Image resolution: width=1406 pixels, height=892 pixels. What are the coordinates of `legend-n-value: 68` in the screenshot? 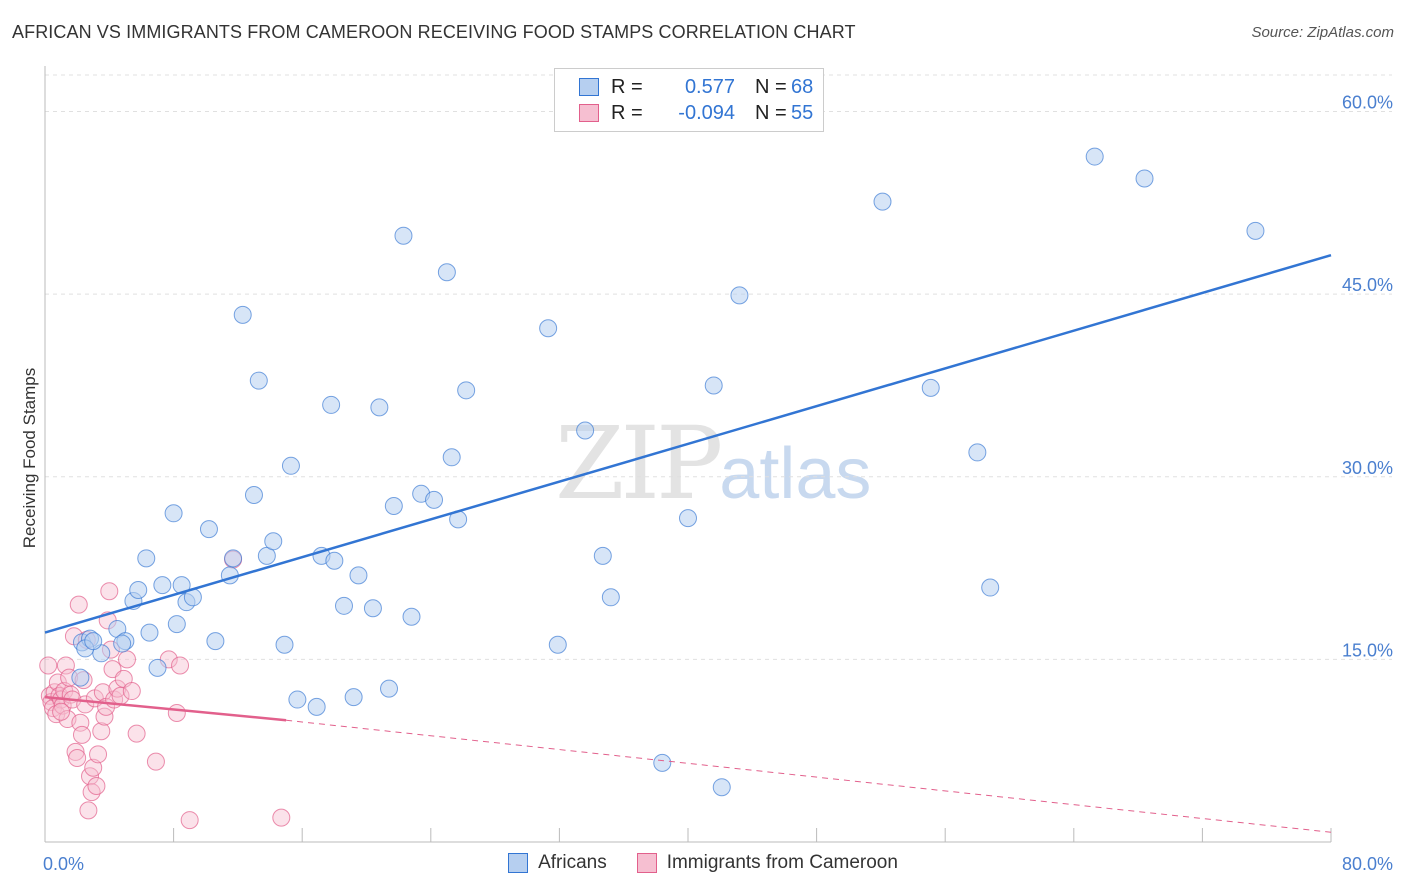 It's located at (802, 86).